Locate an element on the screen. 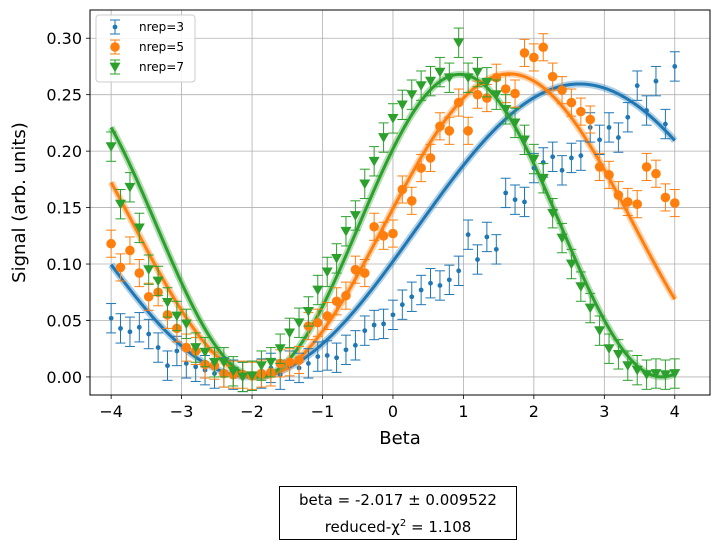 This screenshot has width=718, height=546. legend-label: nrep=5 is located at coordinates (161, 47).